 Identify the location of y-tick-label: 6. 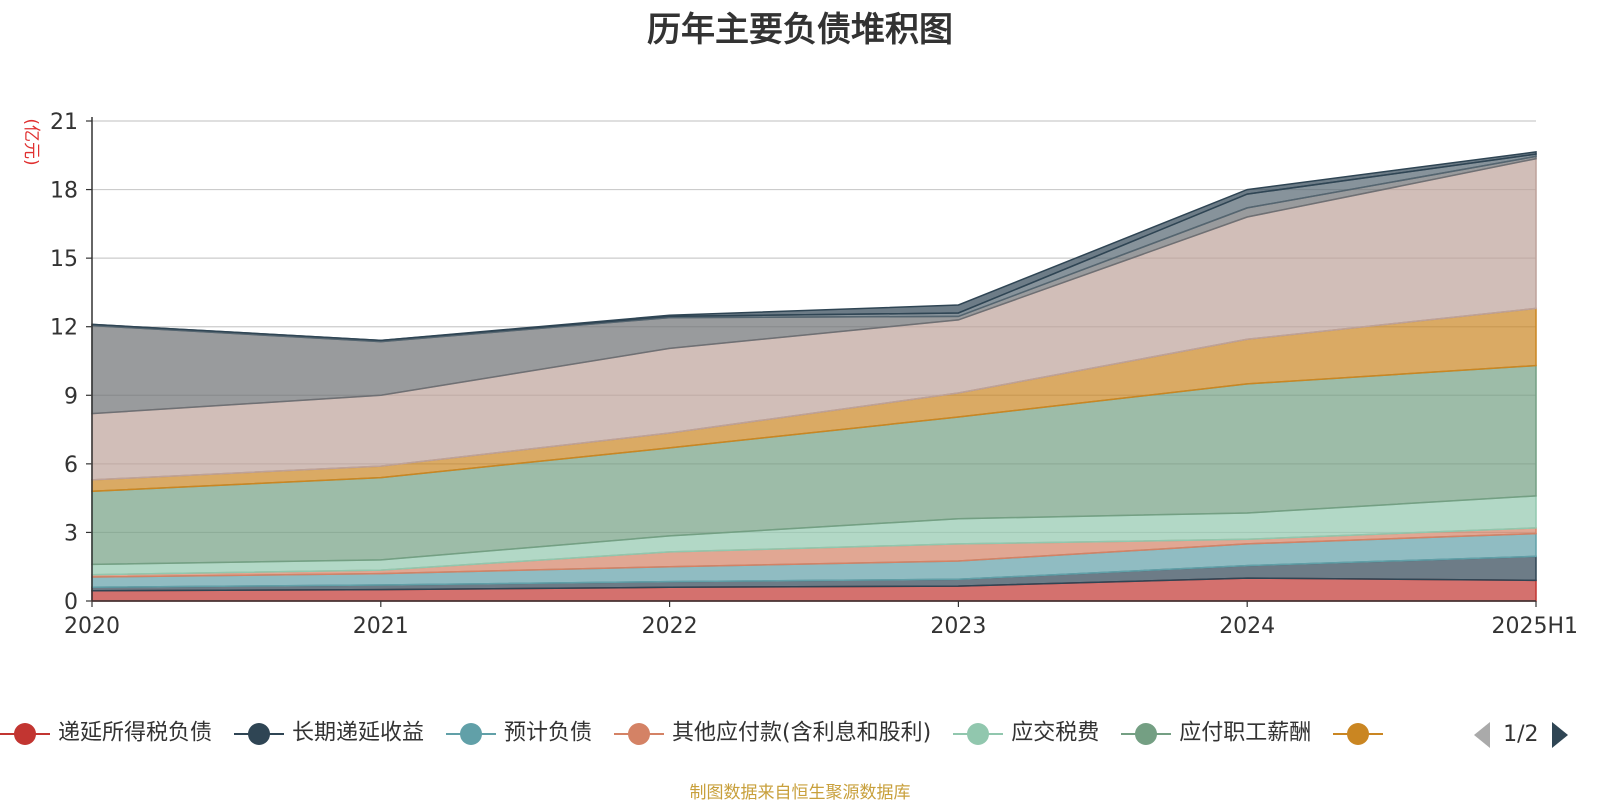
(71, 465).